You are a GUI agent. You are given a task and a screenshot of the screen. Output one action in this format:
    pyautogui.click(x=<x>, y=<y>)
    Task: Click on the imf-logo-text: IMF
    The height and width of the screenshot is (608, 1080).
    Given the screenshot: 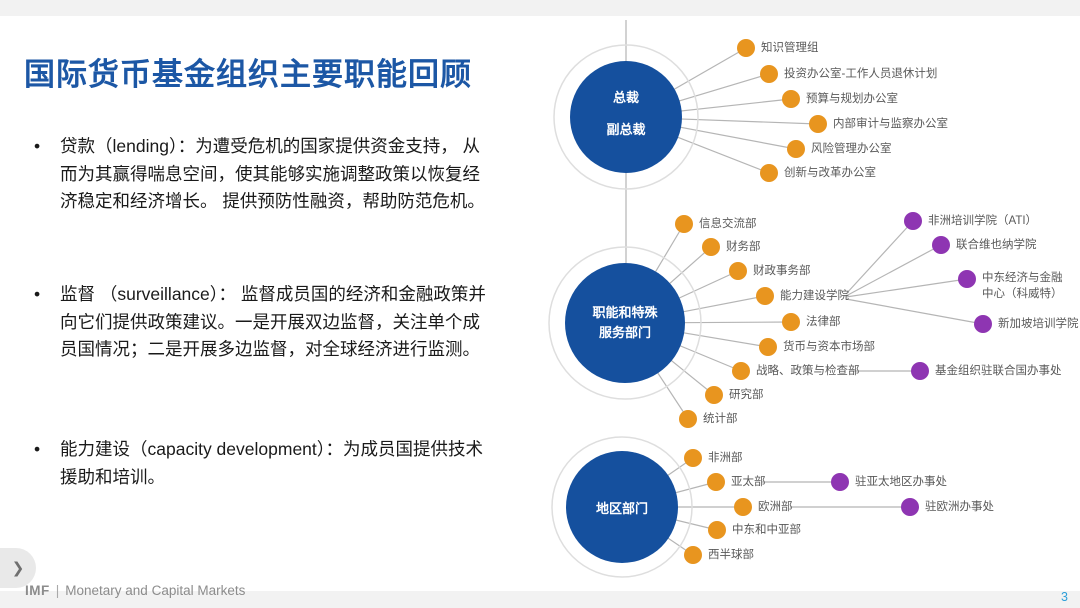 What is the action you would take?
    pyautogui.click(x=37, y=590)
    